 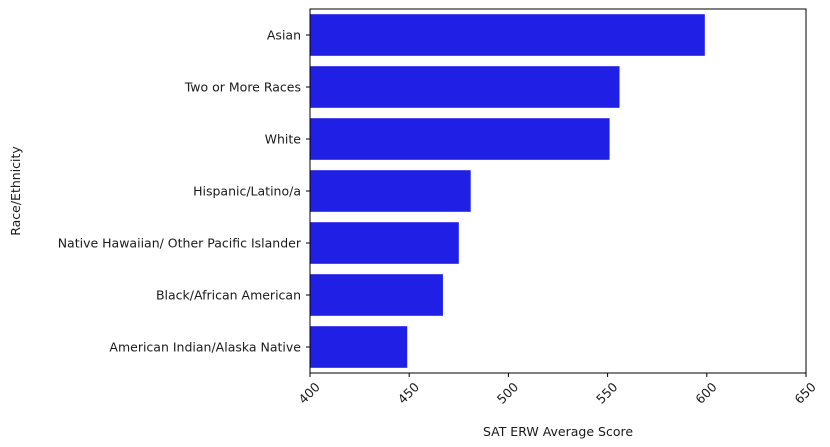 I want to click on y-tick-label: White, so click(x=283, y=139).